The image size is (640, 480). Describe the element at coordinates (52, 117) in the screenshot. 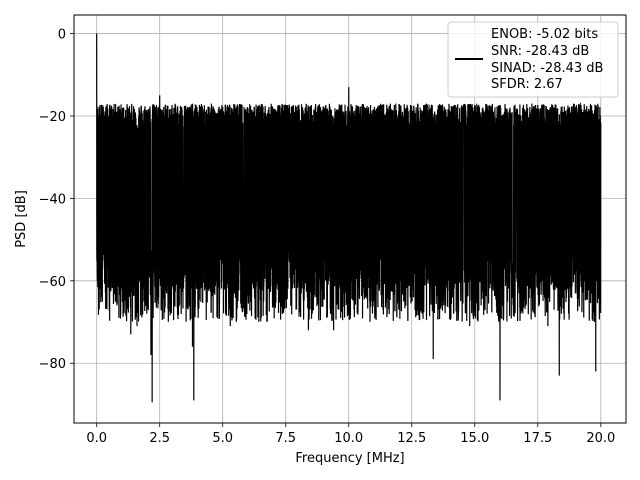

I see `y-tick-label: −20` at that location.